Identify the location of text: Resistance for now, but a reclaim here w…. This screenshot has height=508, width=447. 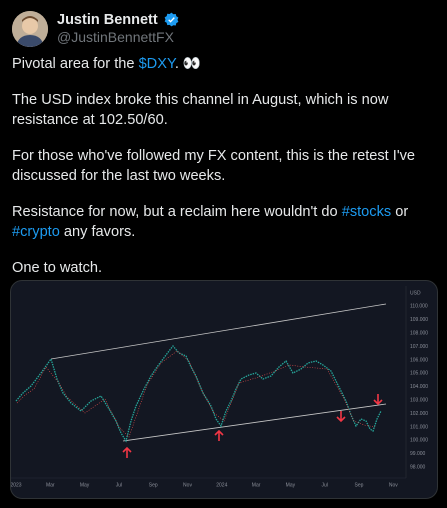
(177, 212).